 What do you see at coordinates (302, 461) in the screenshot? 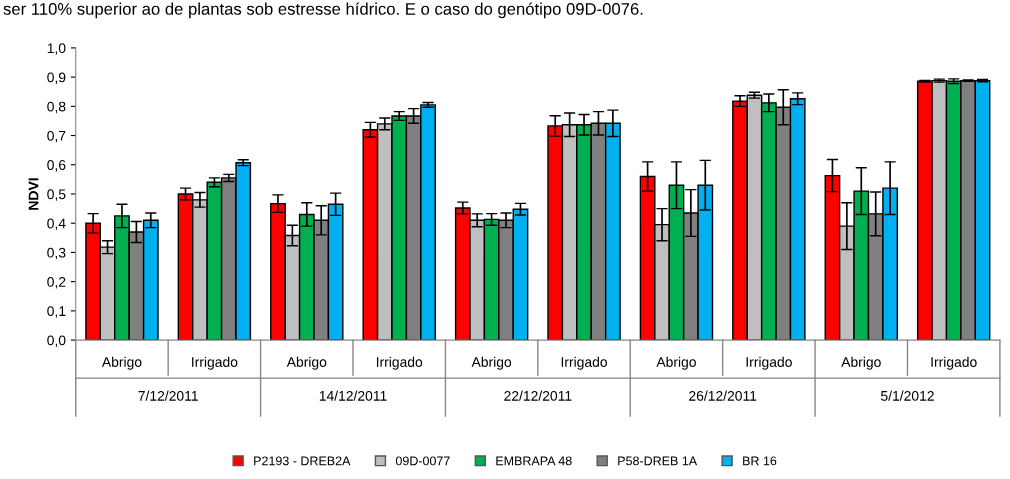
I see `legend-label: P2193 - DREB2A` at bounding box center [302, 461].